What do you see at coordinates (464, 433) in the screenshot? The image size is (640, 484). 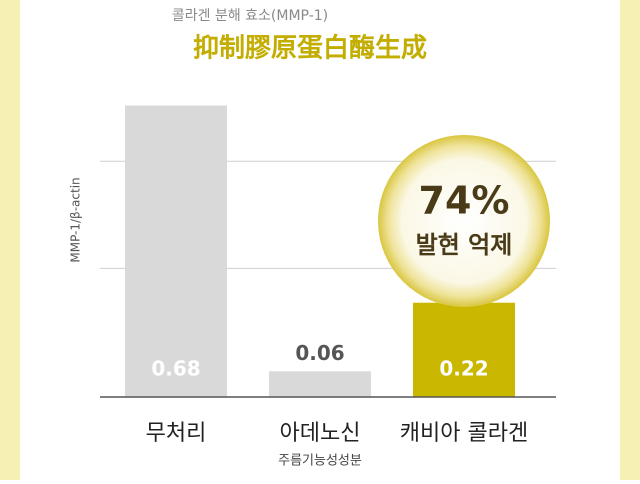 I see `x-tick-label: 캐비아 콜라겐` at bounding box center [464, 433].